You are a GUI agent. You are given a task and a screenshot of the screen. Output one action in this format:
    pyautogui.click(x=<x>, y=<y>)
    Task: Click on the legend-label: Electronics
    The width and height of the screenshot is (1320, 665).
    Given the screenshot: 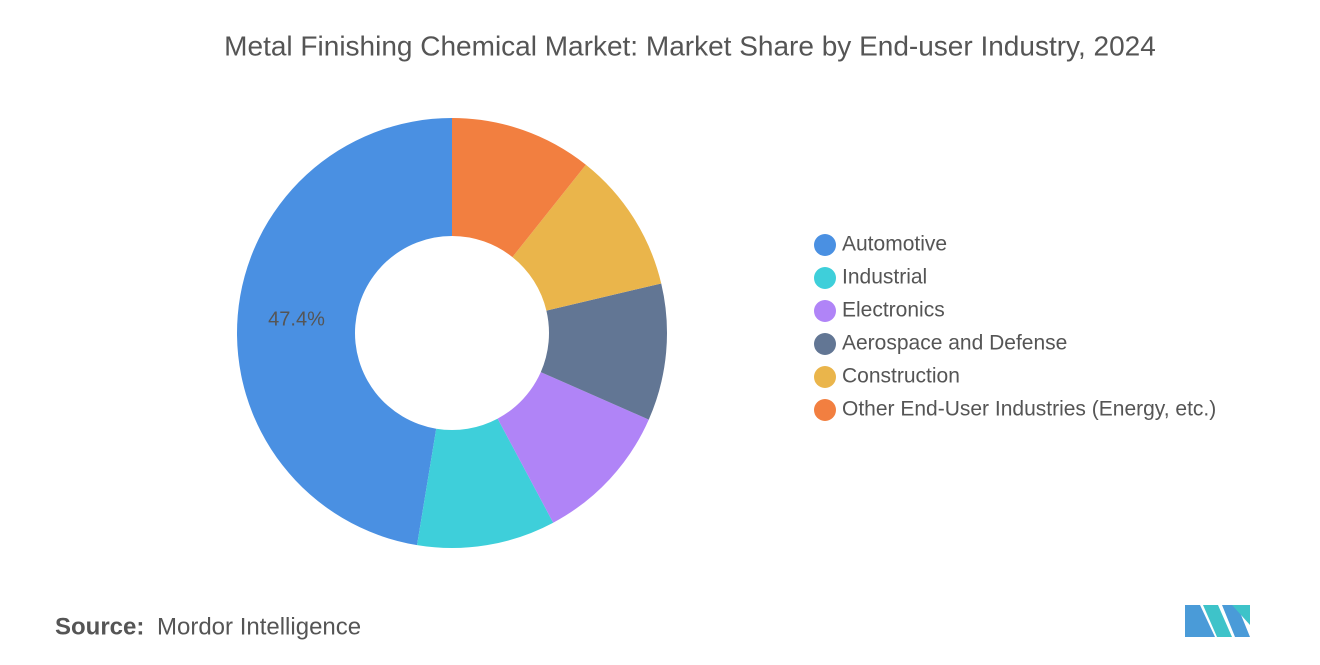 What is the action you would take?
    pyautogui.click(x=893, y=310)
    